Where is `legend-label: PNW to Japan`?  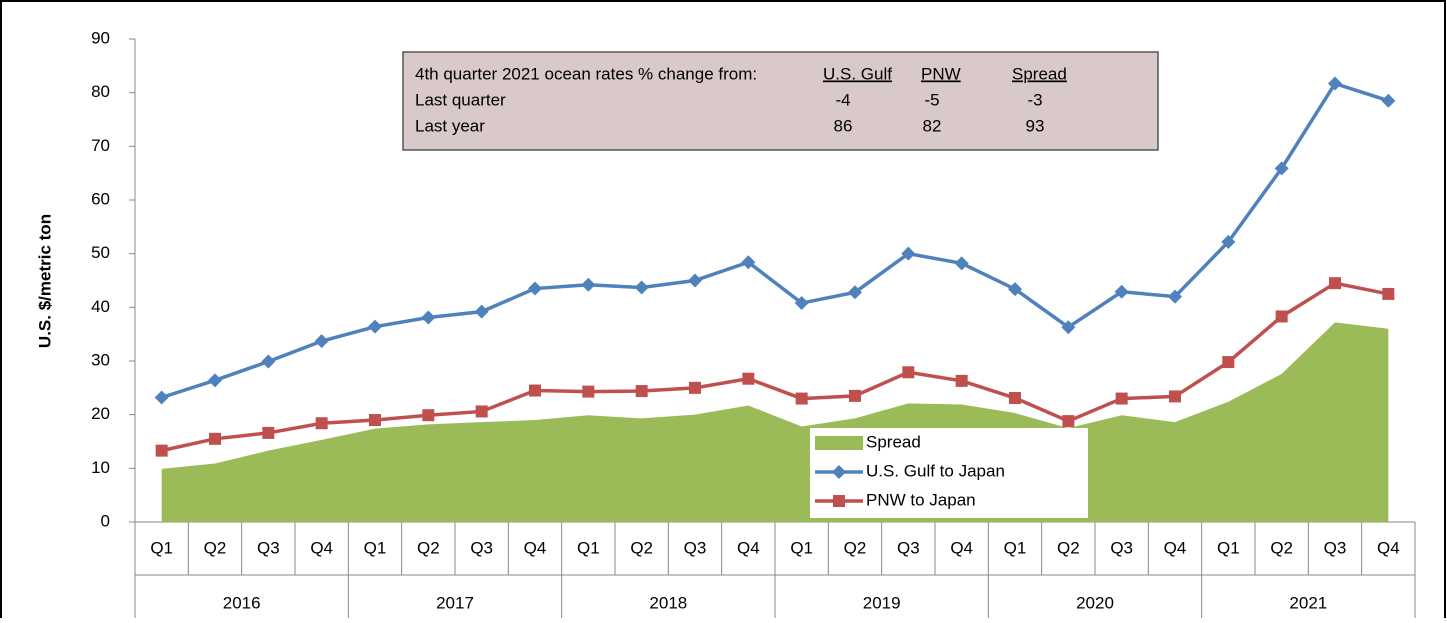 legend-label: PNW to Japan is located at coordinates (921, 499).